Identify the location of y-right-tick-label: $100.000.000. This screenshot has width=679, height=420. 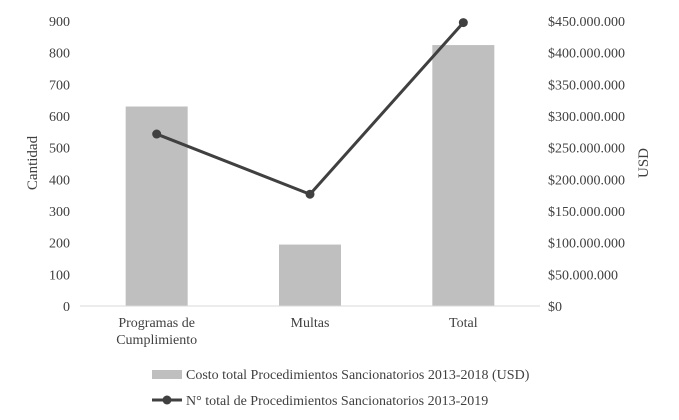
(586, 244).